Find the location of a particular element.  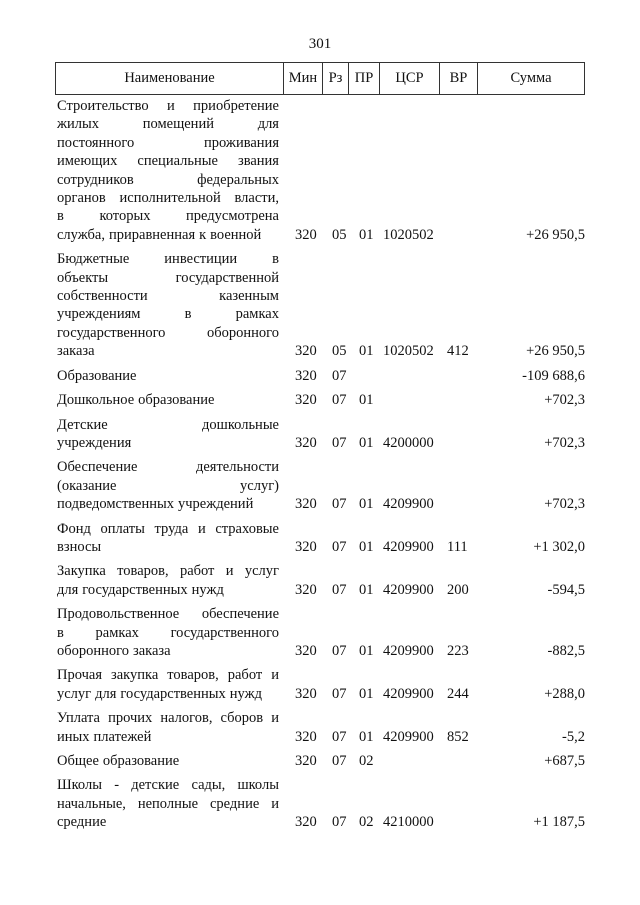

name-line: Бюджетные инвестиции в is located at coordinates (168, 259).